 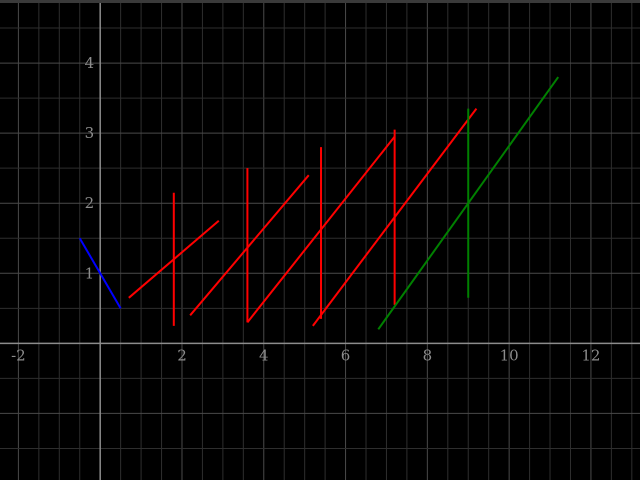 I want to click on x-tick-label: 2, so click(x=182, y=355).